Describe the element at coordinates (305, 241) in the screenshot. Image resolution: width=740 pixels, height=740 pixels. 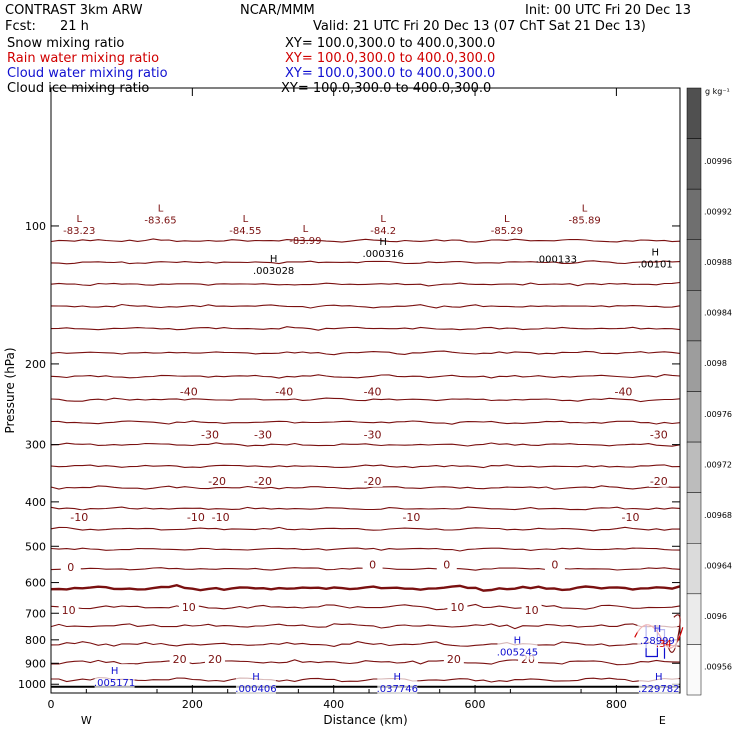
I see `minimum-value: -83.99` at that location.